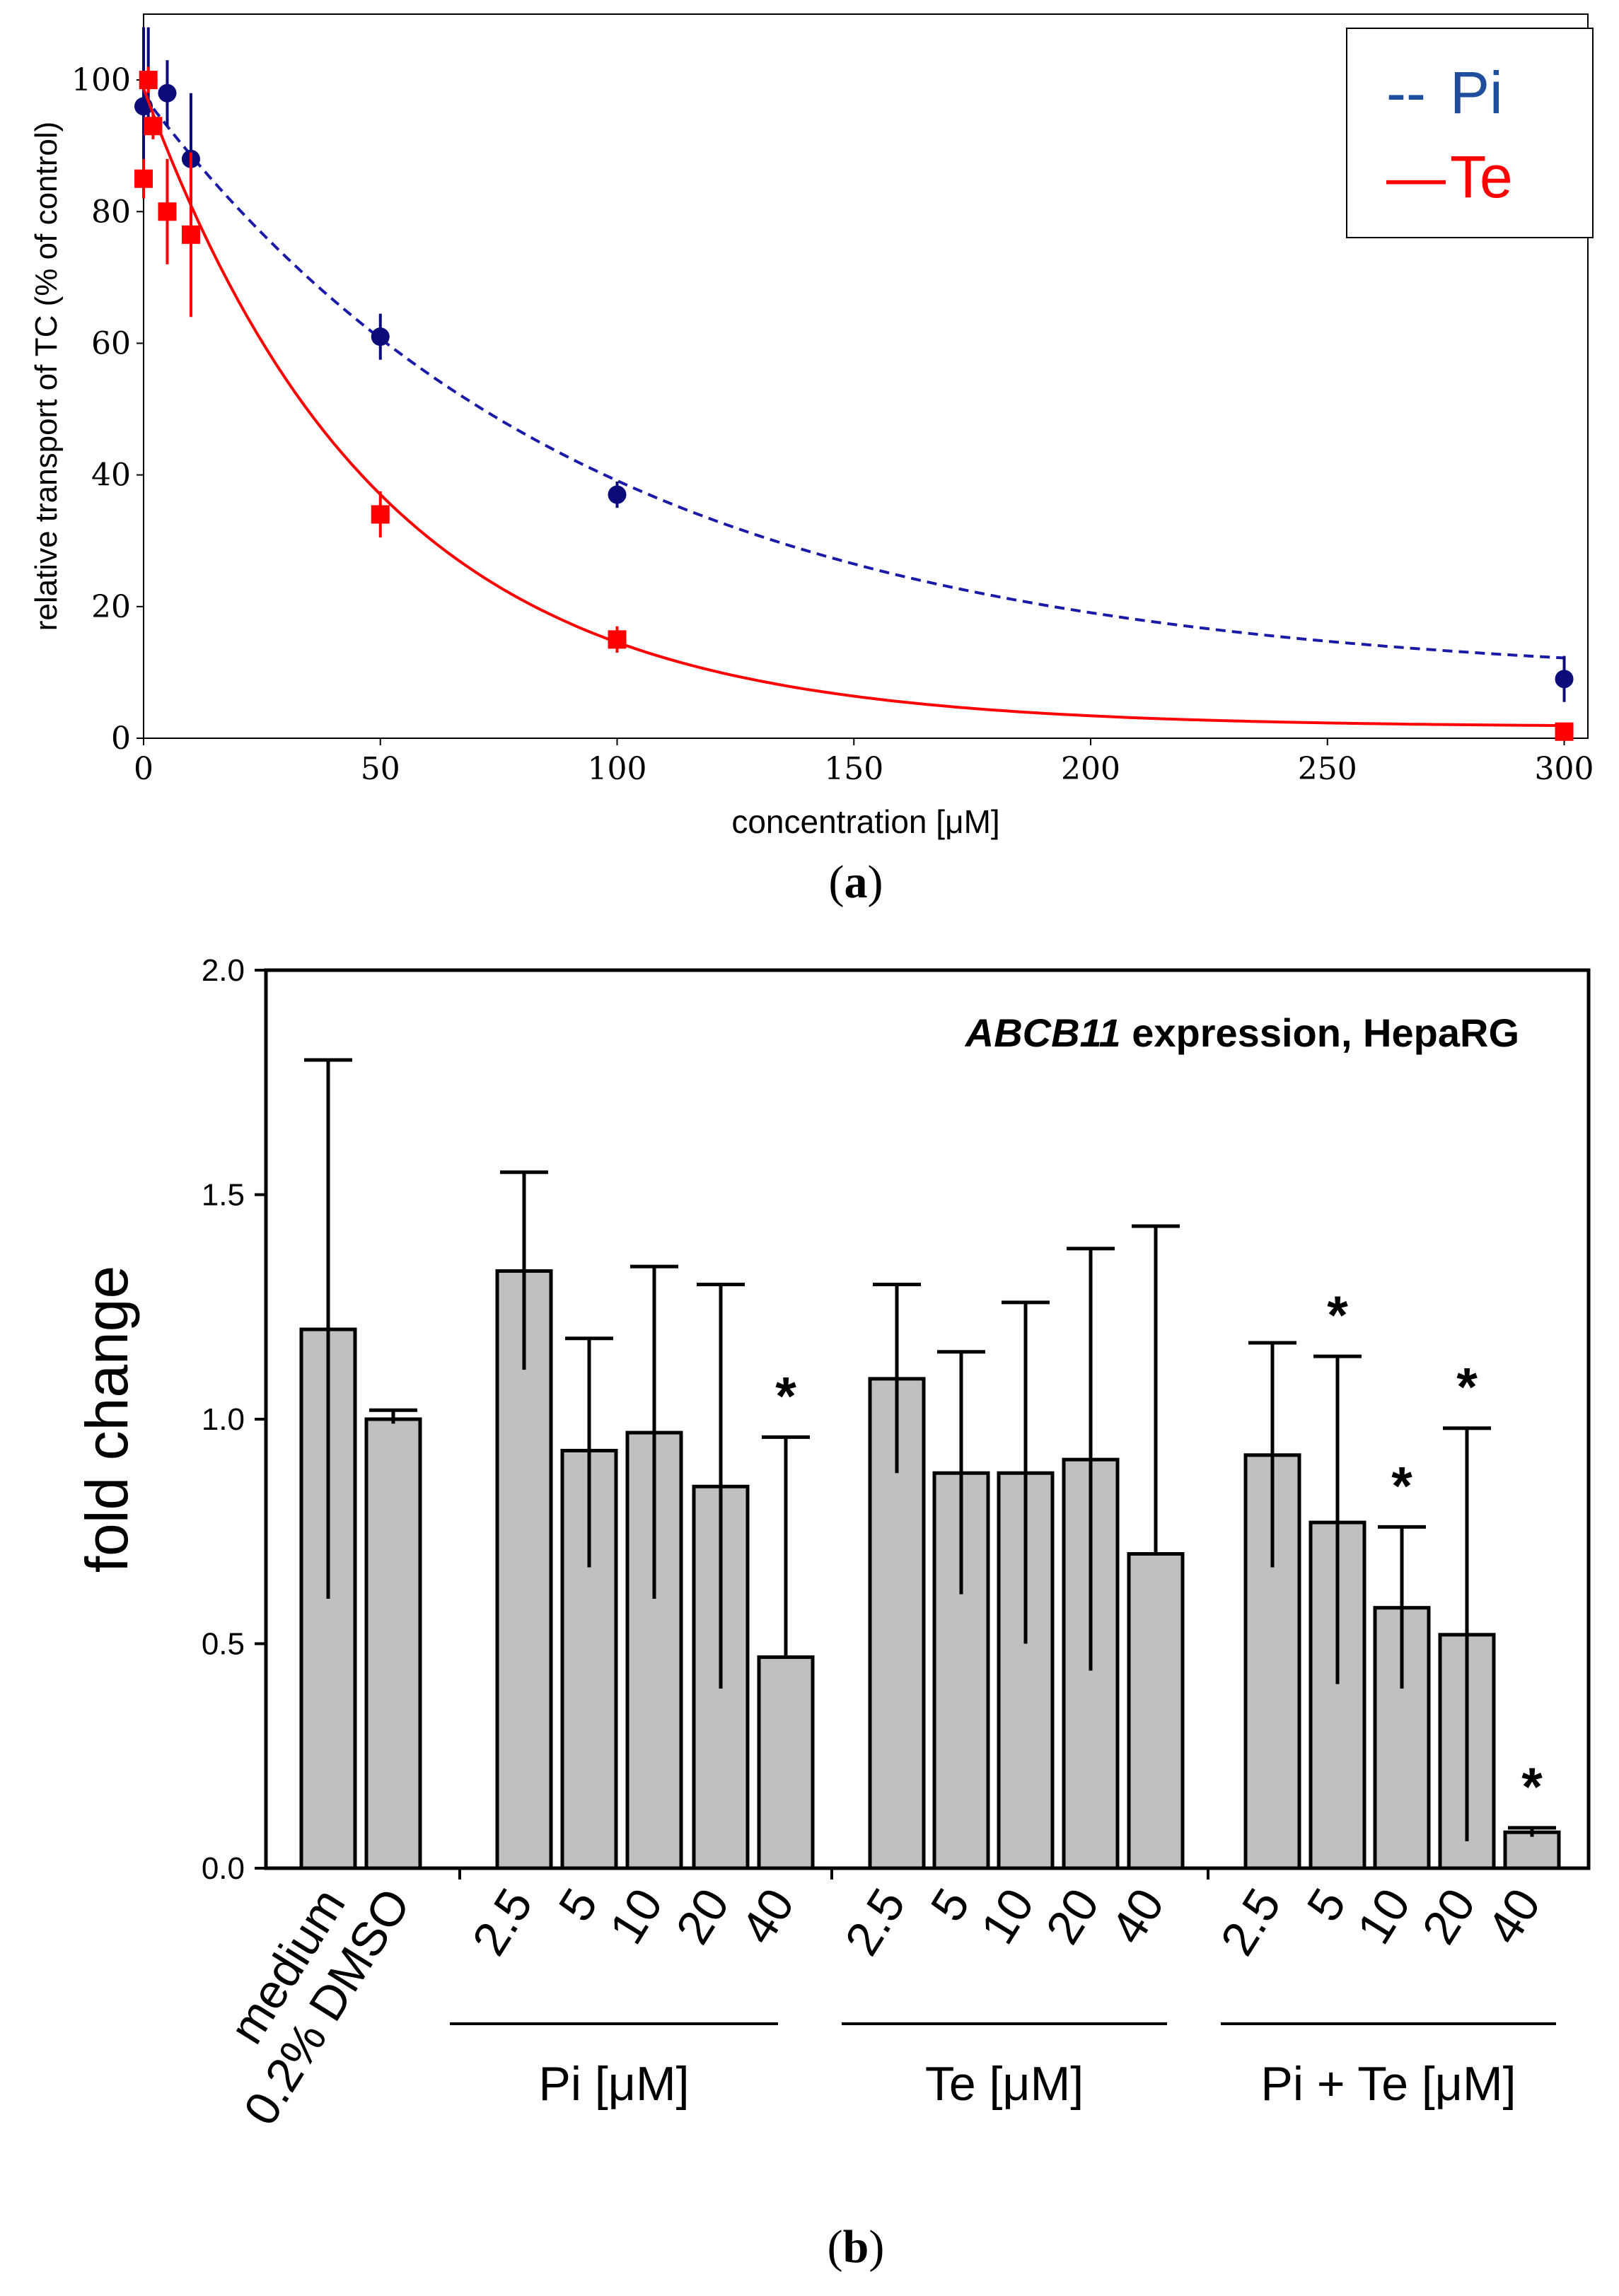 This screenshot has height=2296, width=1619. I want to click on chart-title: ABCB11 expression, HepaRG, so click(1241, 1033).